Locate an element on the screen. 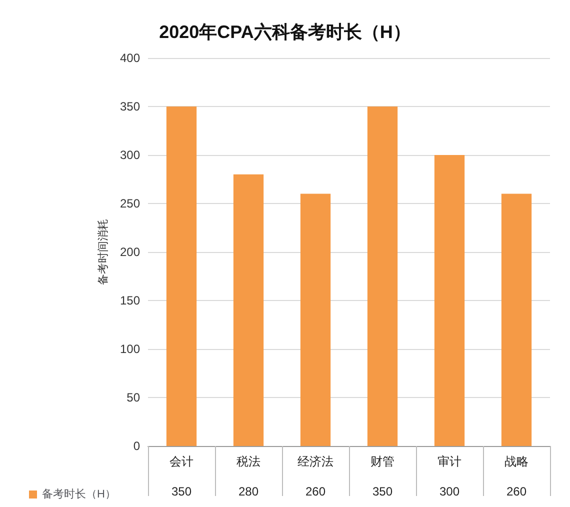 This screenshot has height=507, width=570. x-tick-label: 战略 is located at coordinates (516, 461).